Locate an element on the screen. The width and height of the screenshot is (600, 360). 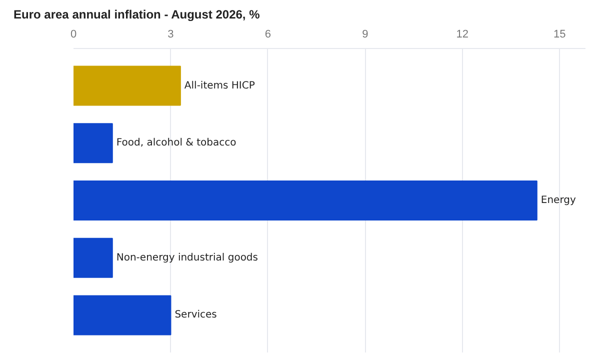
y-tick-label: Non-energy industrial goods is located at coordinates (187, 258).